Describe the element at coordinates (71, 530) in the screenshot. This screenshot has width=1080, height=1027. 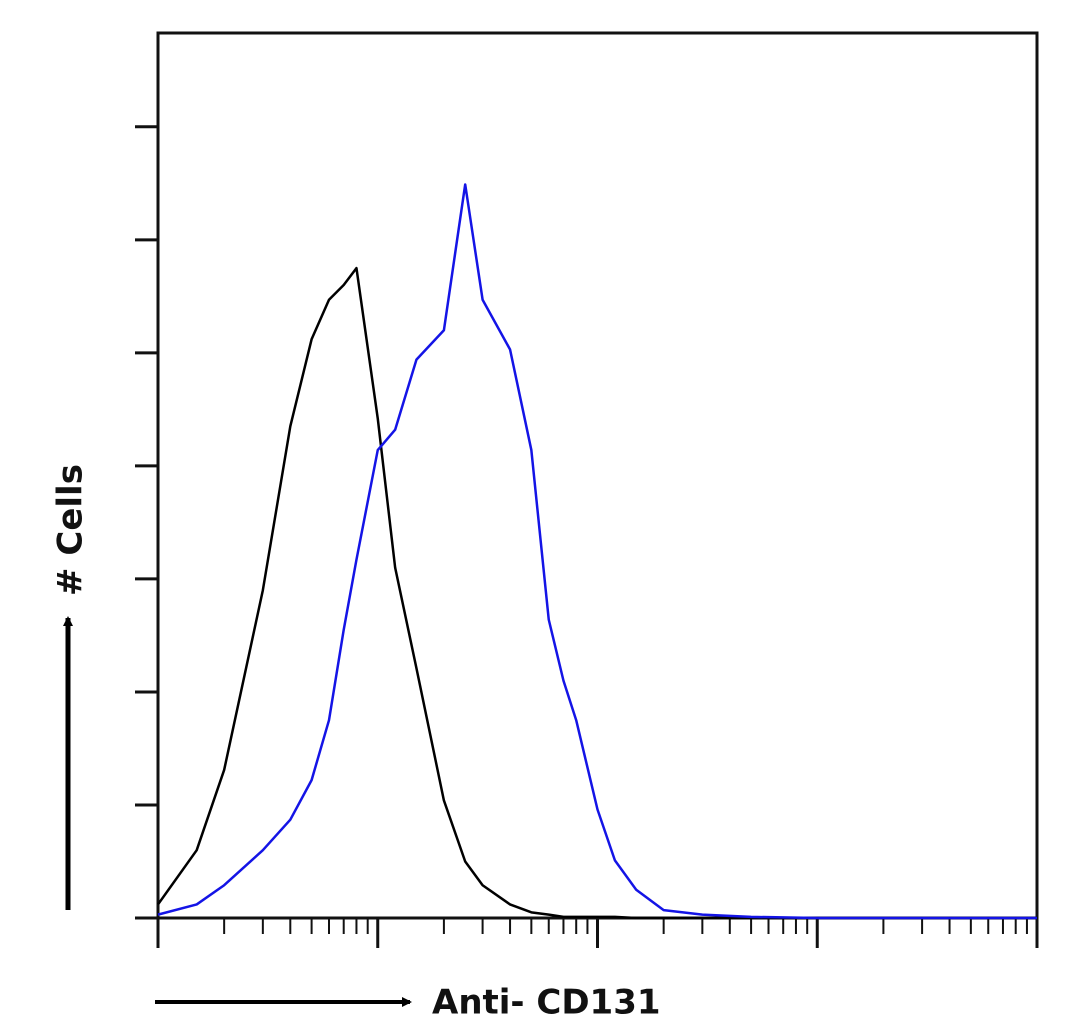
I see `y-axis-label: # Cells` at that location.